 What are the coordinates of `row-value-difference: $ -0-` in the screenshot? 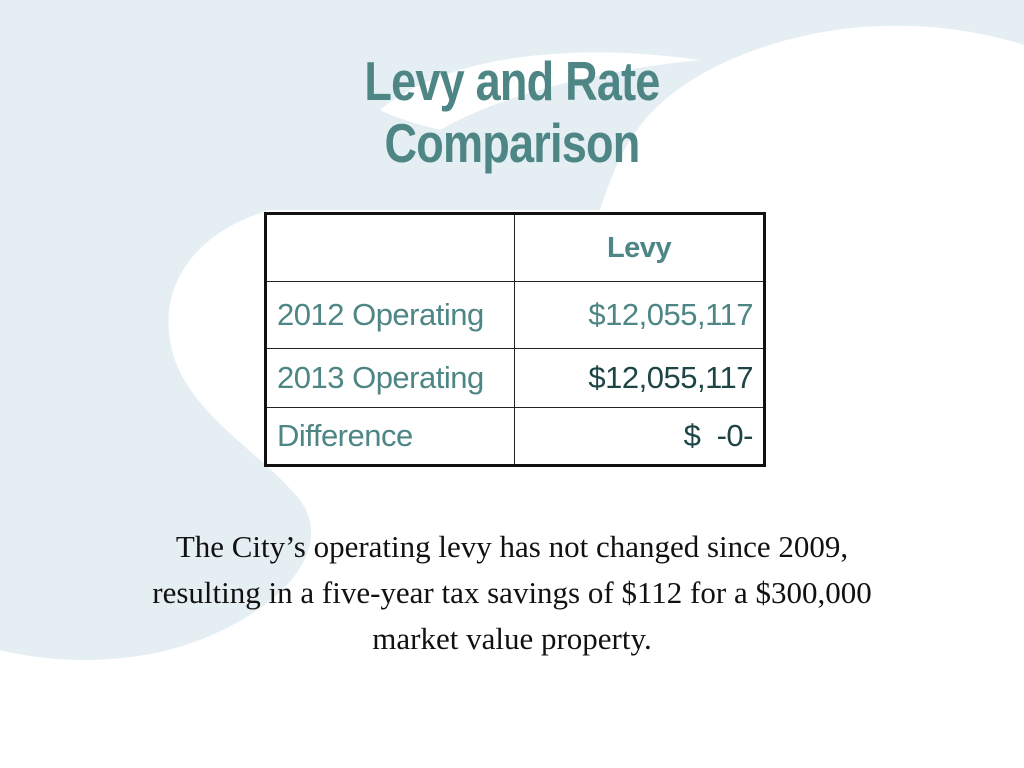 It's located at (639, 436).